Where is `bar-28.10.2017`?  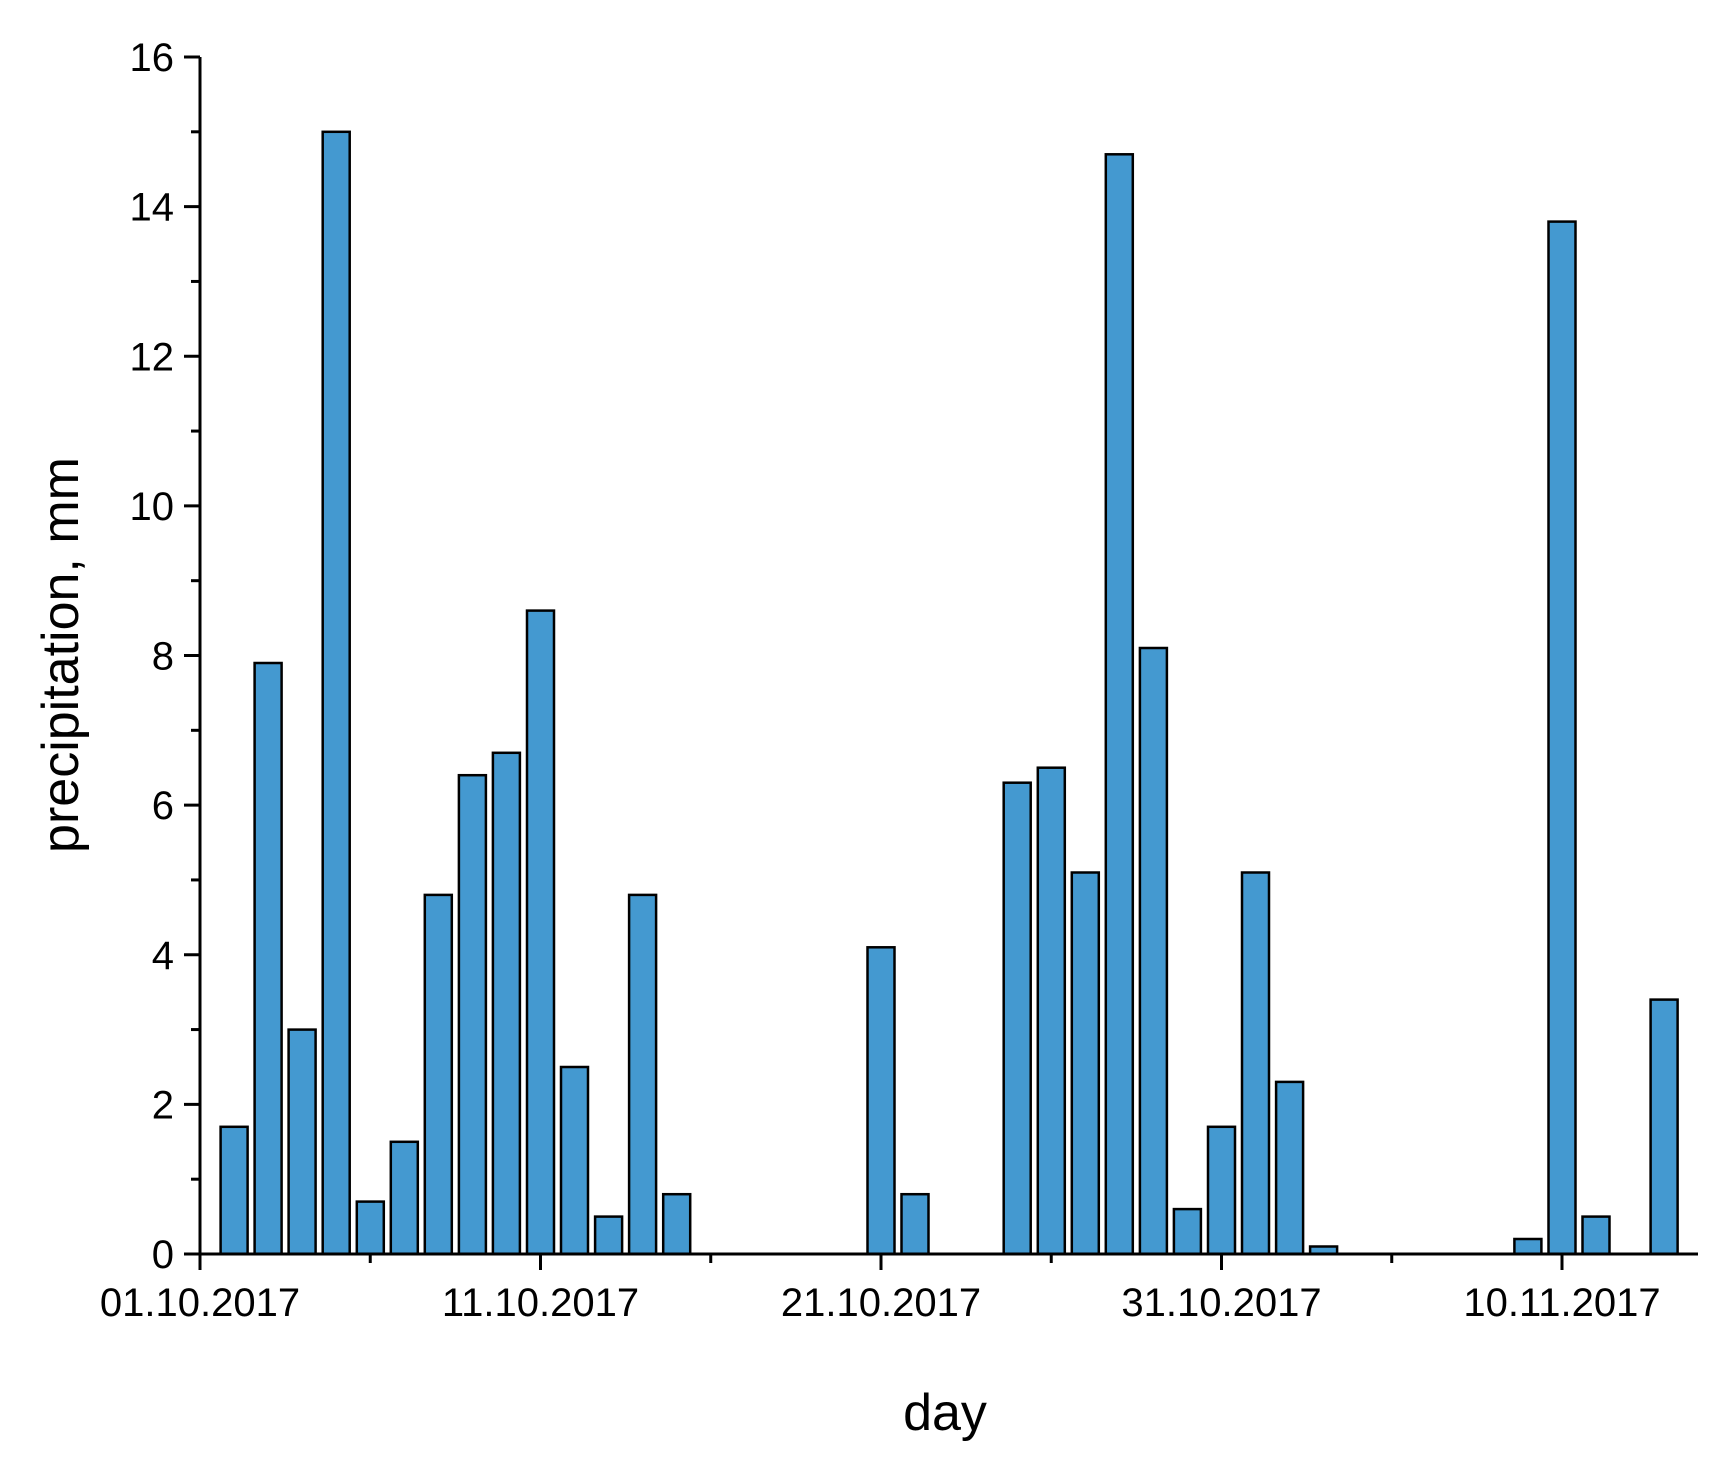
bar-28.10.2017 is located at coordinates (1119, 704).